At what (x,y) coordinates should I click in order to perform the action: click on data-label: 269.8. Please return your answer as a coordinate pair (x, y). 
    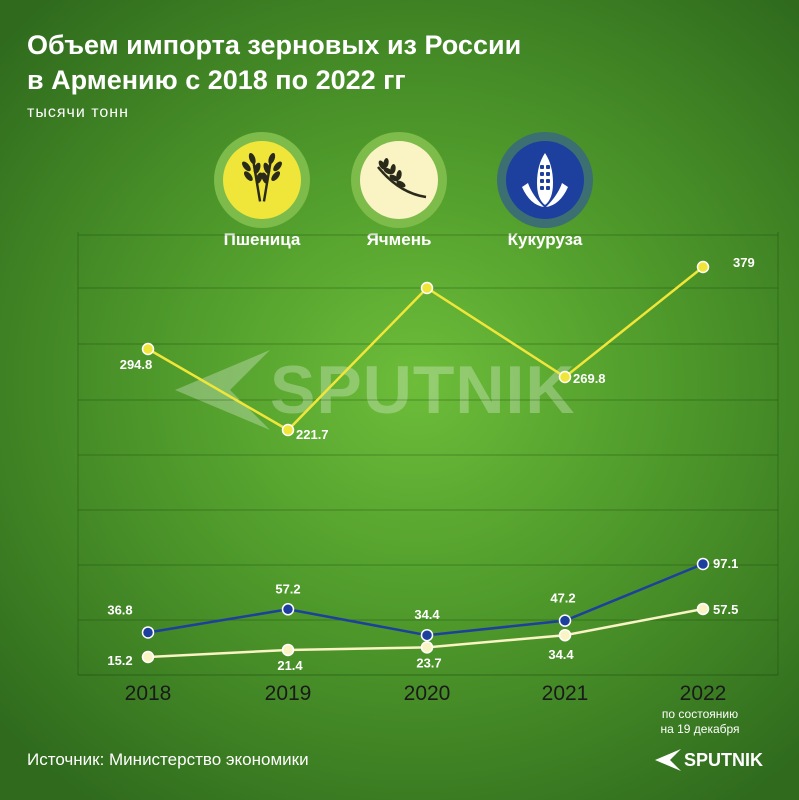
    Looking at the image, I should click on (589, 378).